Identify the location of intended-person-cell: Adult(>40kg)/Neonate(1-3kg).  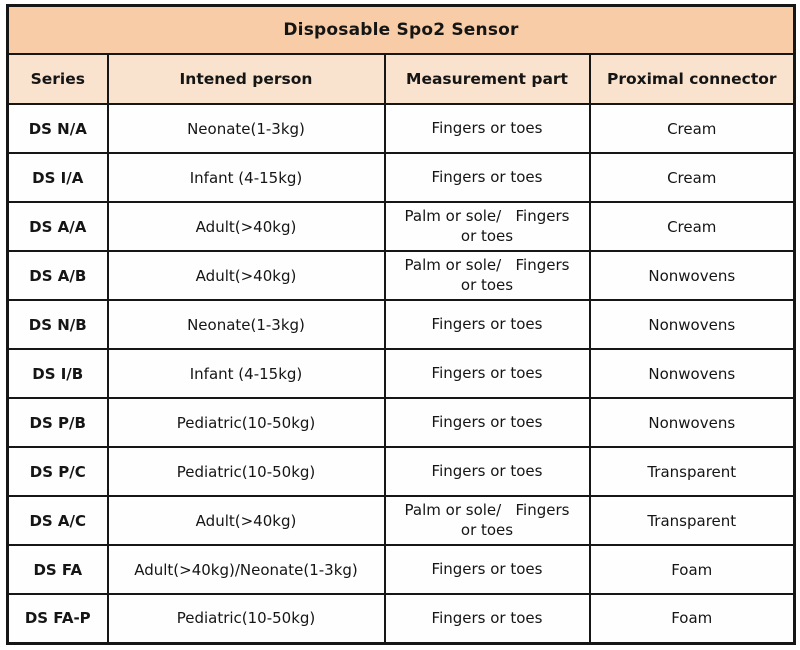
(246, 569).